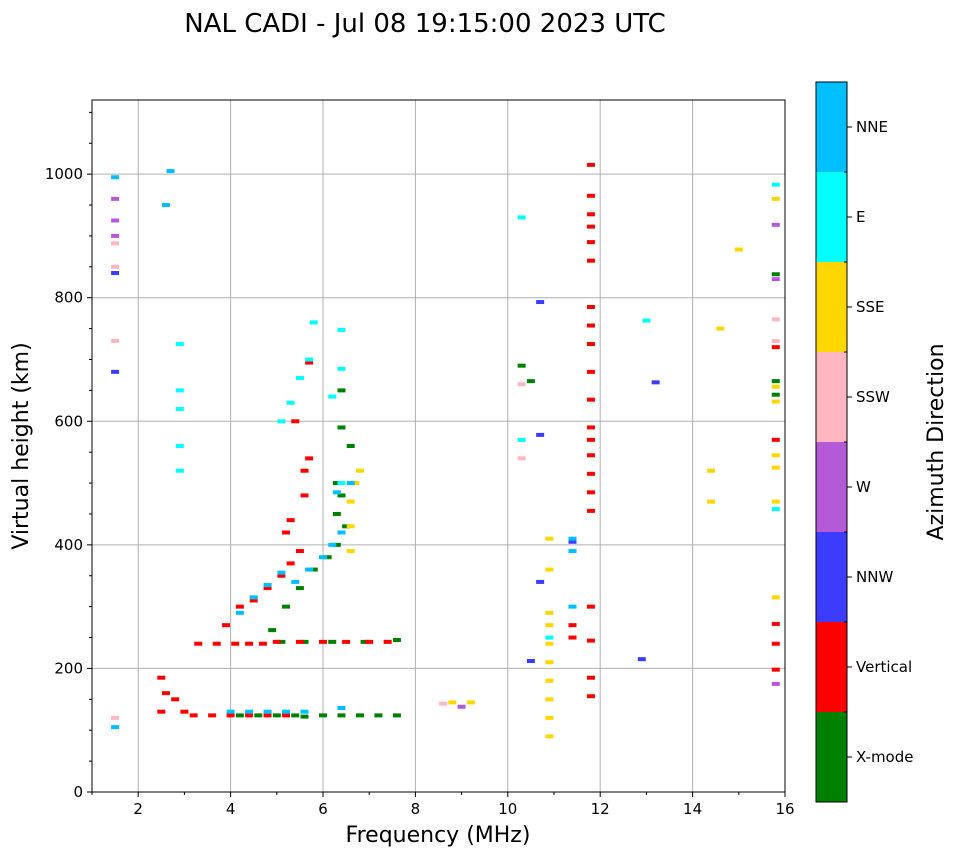  Describe the element at coordinates (443, 805) in the screenshot. I see `x-axis: 2 4 6 8 10 12 14 16` at that location.